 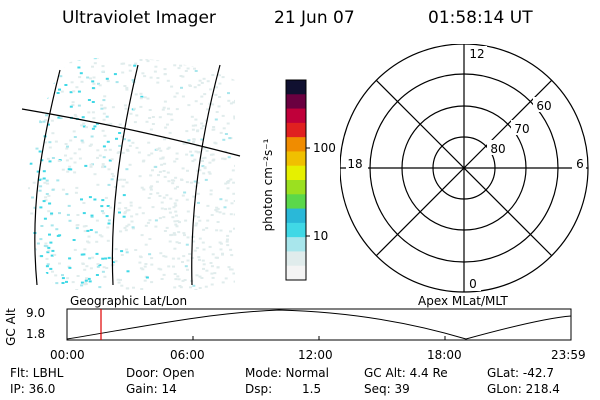 What do you see at coordinates (187, 355) in the screenshot?
I see `x-tick-0600: 06:00` at bounding box center [187, 355].